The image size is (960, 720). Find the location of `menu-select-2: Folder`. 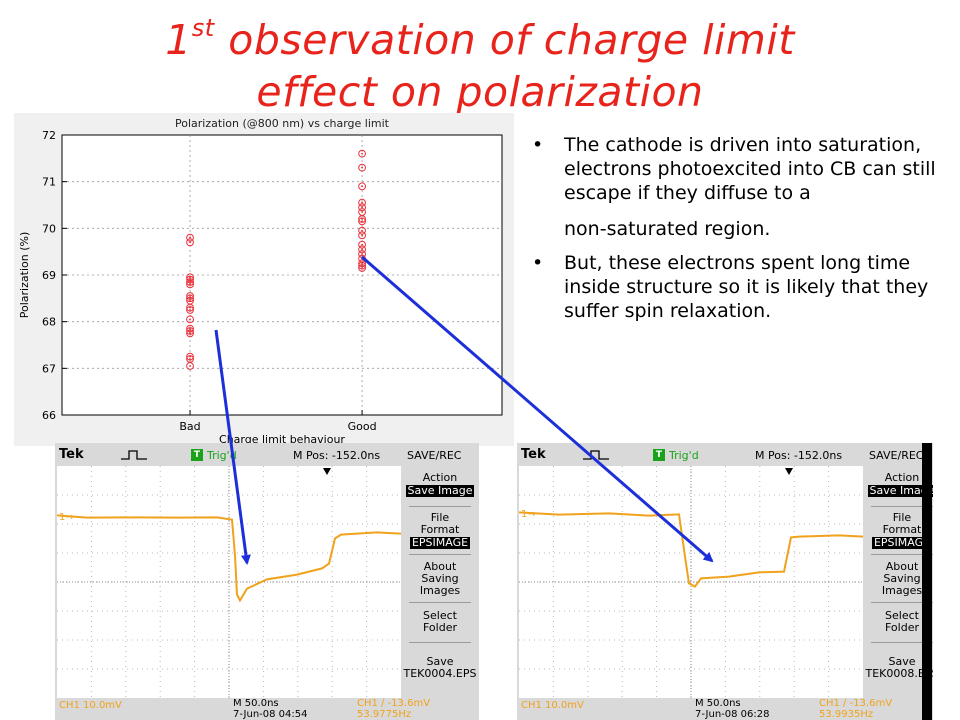

menu-select-2: Folder is located at coordinates (440, 627).